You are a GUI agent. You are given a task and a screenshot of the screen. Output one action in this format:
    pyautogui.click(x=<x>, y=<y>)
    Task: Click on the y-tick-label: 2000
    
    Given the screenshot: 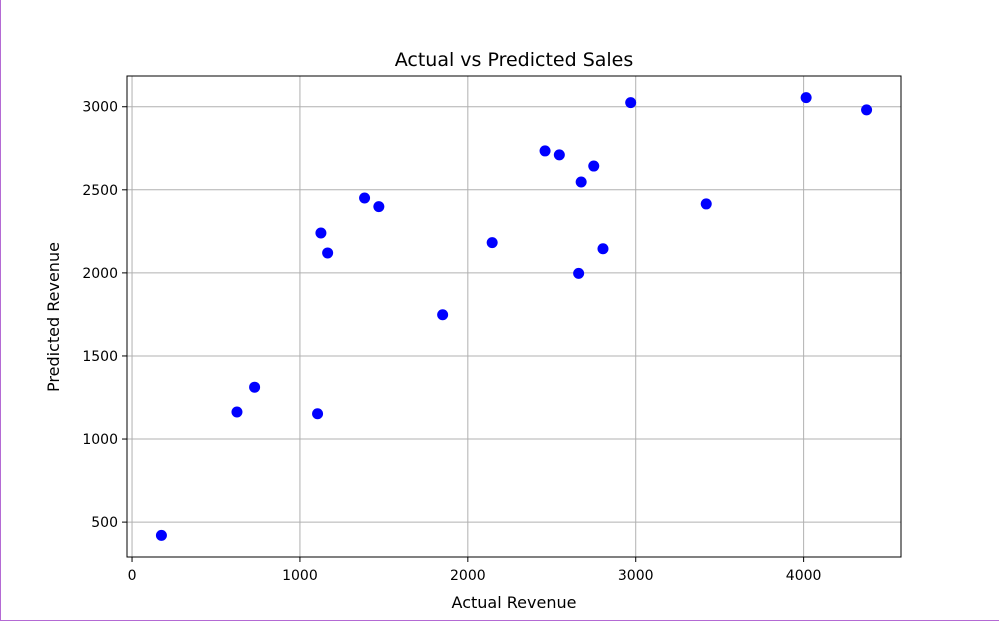 What is the action you would take?
    pyautogui.click(x=100, y=274)
    